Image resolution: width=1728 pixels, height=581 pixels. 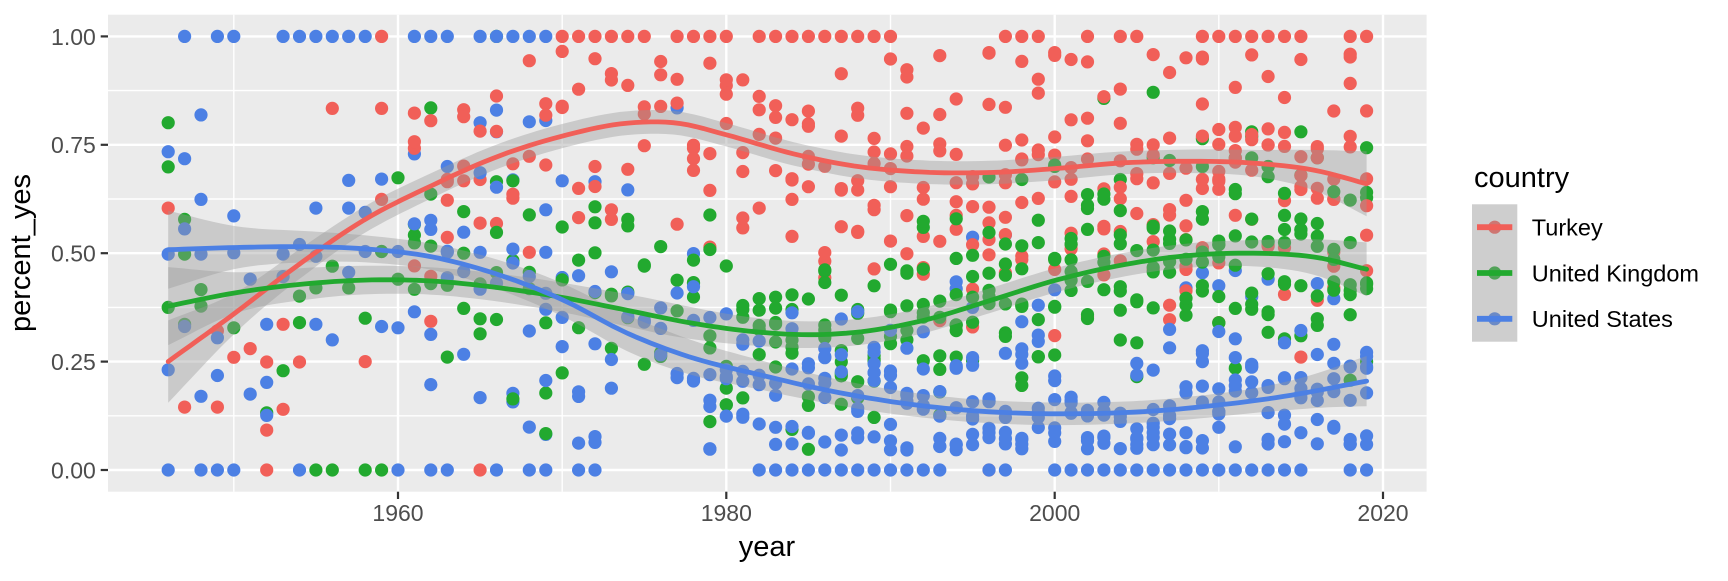 What do you see at coordinates (1567, 228) in the screenshot?
I see `svg-text: Turkey` at bounding box center [1567, 228].